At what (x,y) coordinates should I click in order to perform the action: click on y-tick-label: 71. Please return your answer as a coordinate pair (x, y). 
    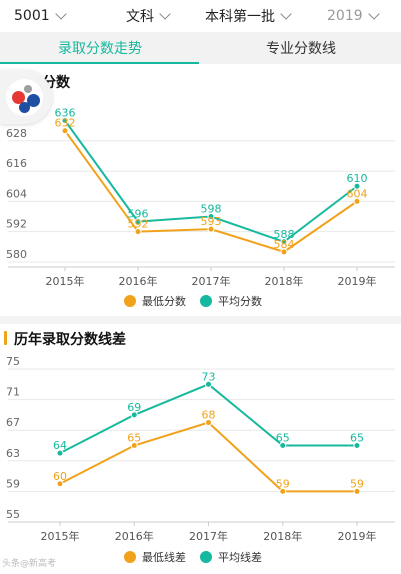
    Looking at the image, I should click on (13, 392).